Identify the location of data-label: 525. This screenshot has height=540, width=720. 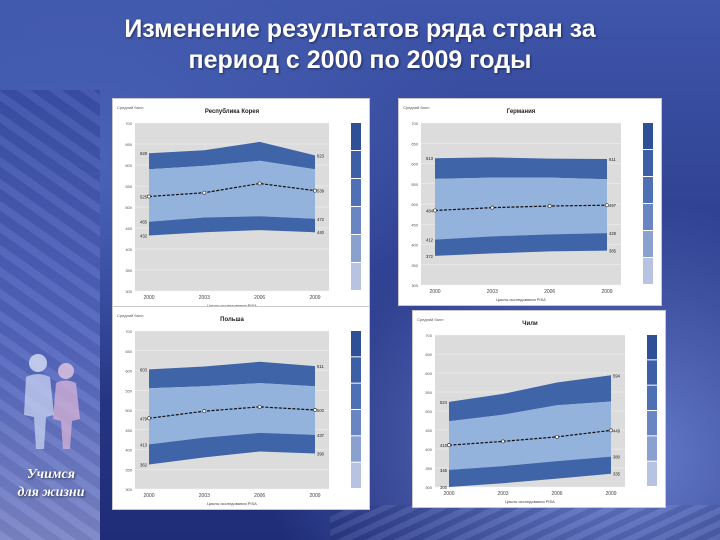
(144, 197).